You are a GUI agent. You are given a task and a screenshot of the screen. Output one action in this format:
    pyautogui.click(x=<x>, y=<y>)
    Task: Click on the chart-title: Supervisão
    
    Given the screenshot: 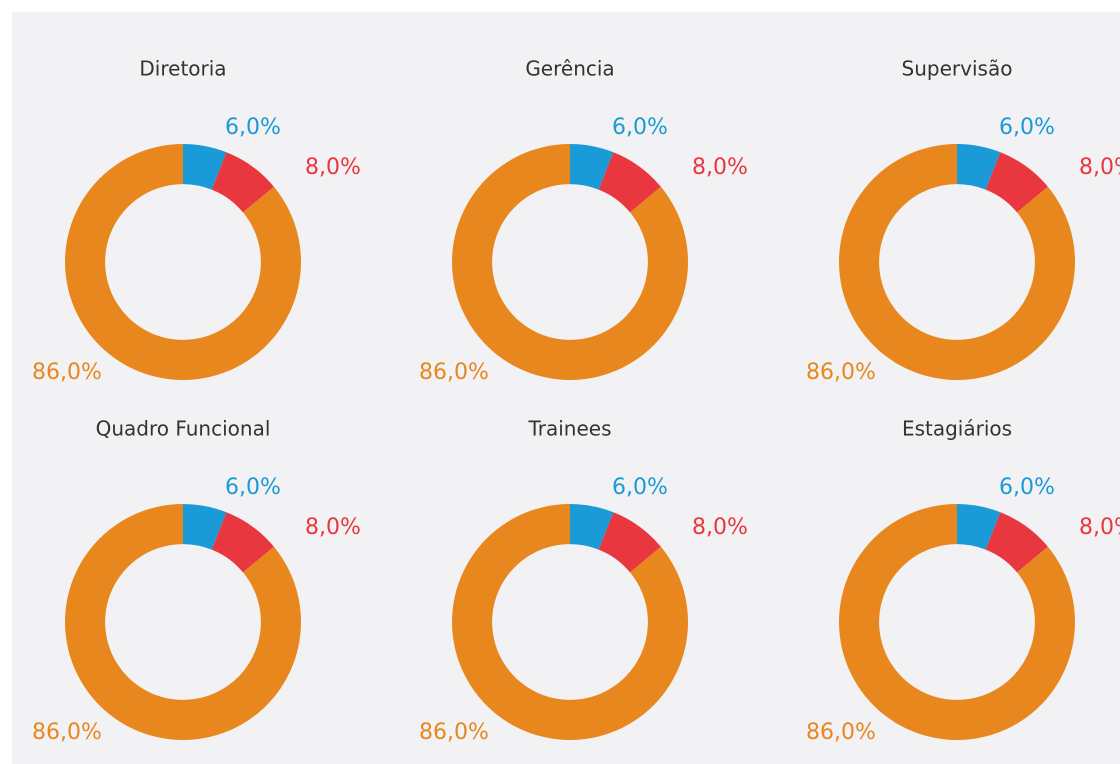 What is the action you would take?
    pyautogui.click(x=957, y=69)
    